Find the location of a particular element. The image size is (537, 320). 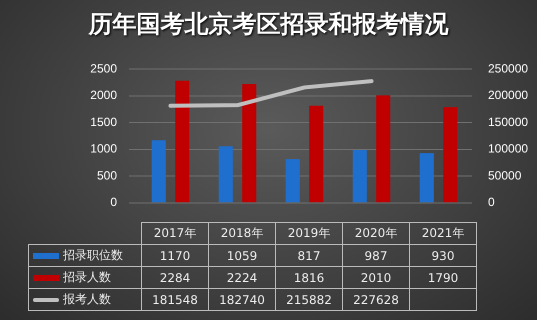

chart-title: 历年国考北京考区招录和报考情况 is located at coordinates (268, 24).